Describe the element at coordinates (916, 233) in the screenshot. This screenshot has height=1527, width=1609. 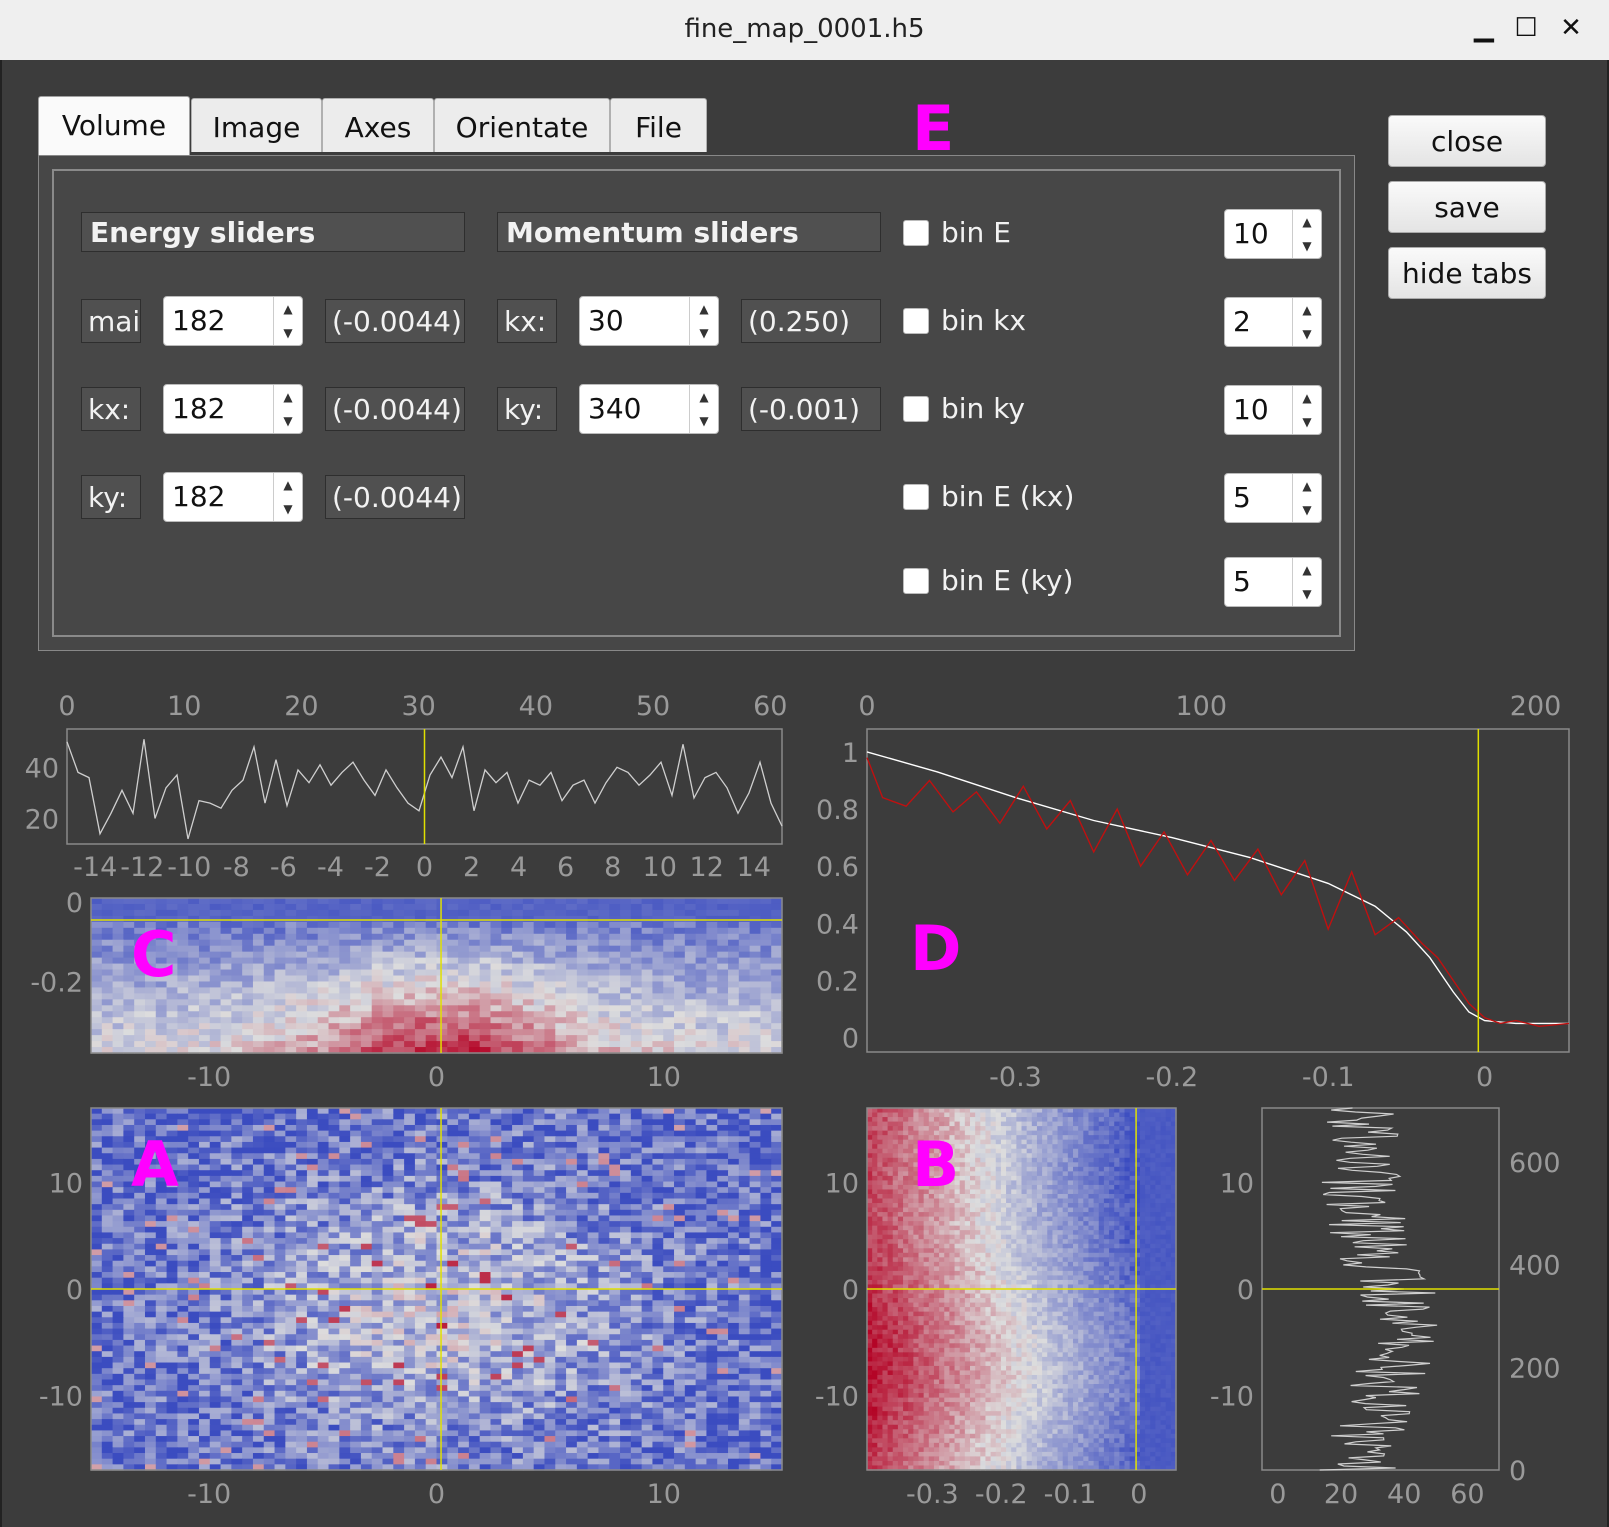
I see `bin-e-checkbox` at that location.